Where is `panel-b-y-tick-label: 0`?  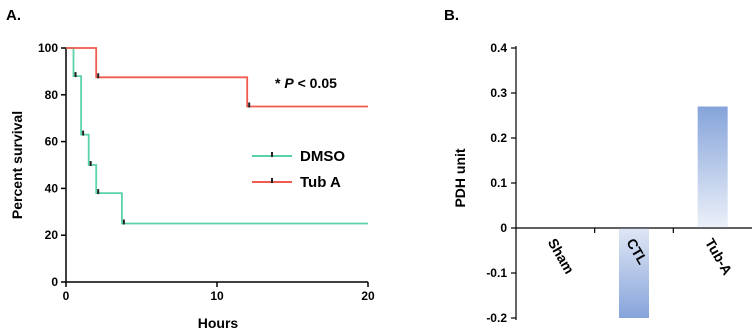
panel-b-y-tick-label: 0 is located at coordinates (503, 228).